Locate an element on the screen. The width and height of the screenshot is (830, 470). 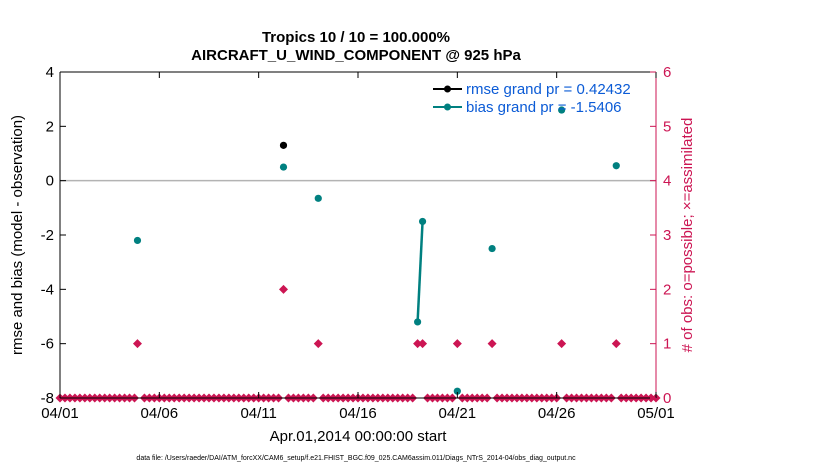
x-tick-label: 04/21 is located at coordinates (458, 413).